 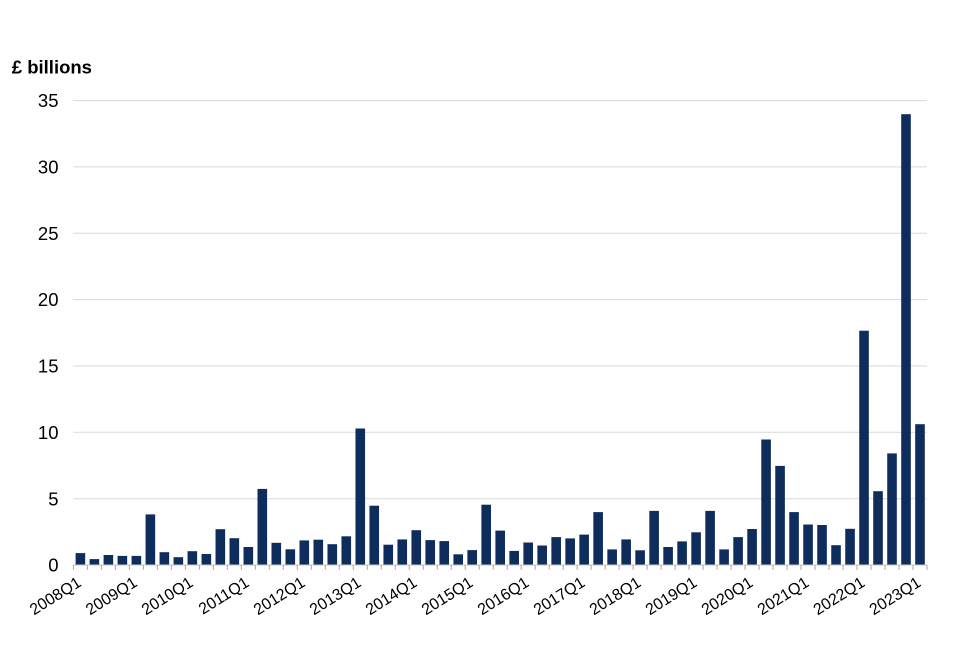 I want to click on svg-text: 15, so click(x=48, y=366).